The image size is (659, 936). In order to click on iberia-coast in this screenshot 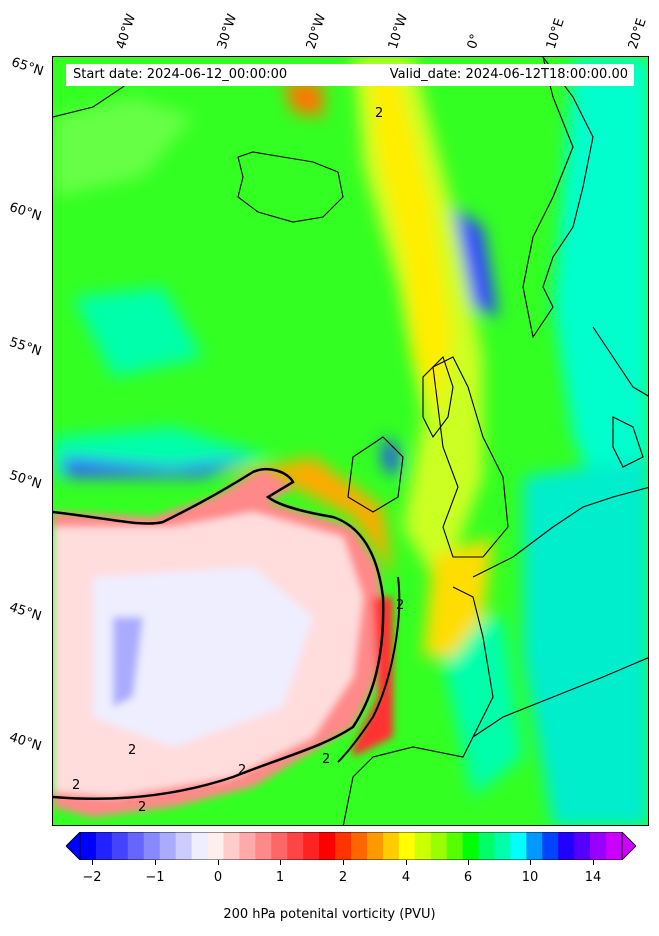, I will do `click(418, 705)`.